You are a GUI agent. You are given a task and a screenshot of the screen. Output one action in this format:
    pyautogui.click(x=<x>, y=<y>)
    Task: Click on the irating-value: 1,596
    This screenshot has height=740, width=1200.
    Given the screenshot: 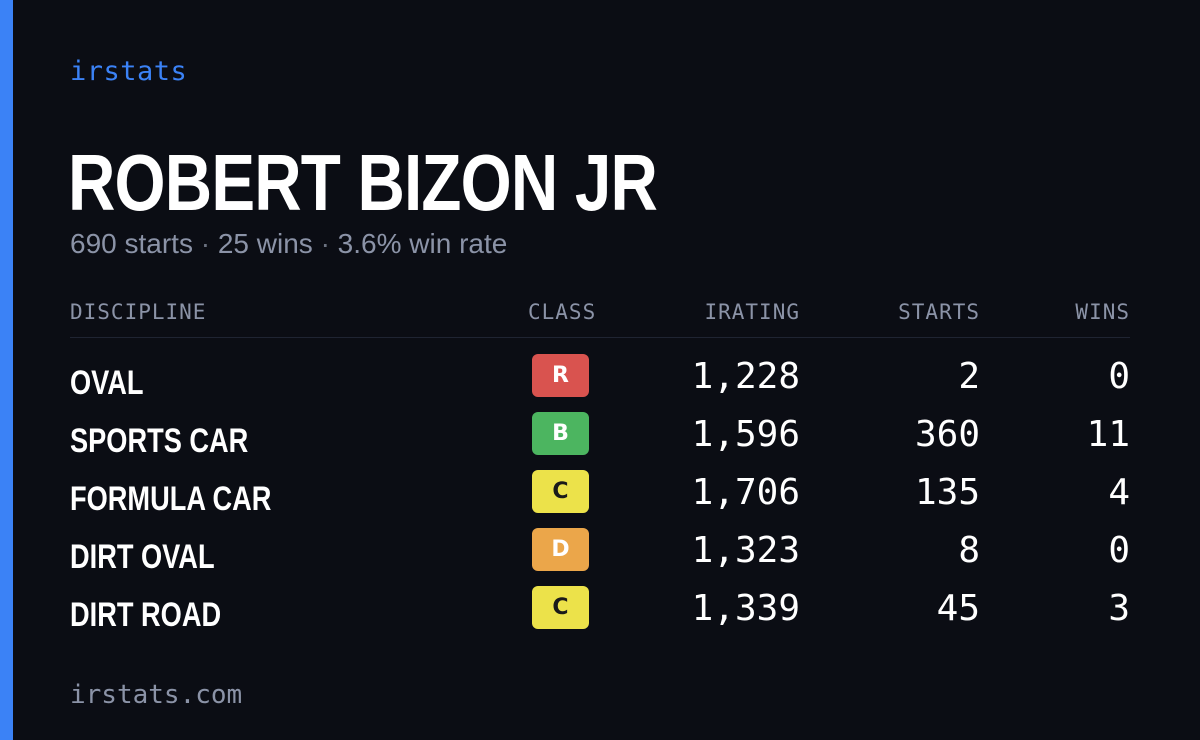 What is the action you would take?
    pyautogui.click(x=745, y=434)
    